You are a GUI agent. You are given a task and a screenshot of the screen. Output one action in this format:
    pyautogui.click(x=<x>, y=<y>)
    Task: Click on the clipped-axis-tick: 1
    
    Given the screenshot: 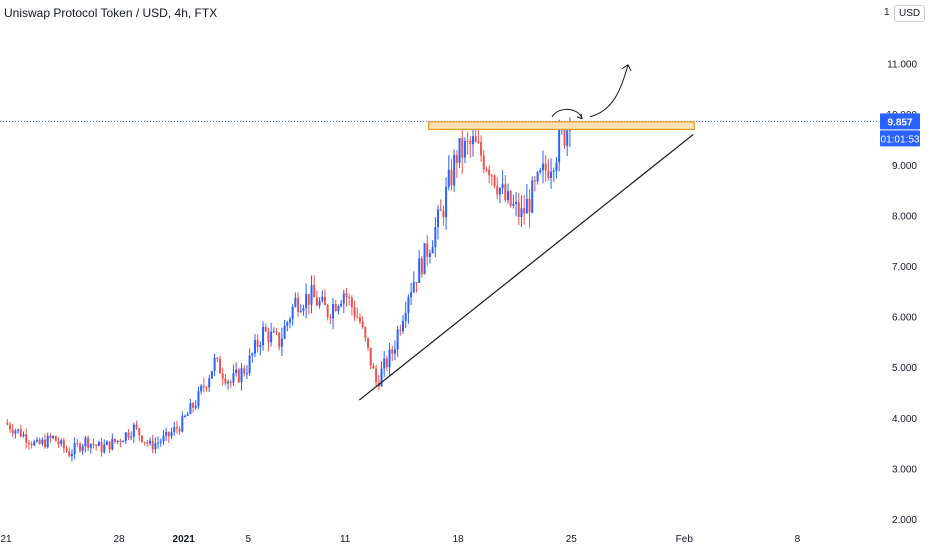 What is the action you would take?
    pyautogui.click(x=887, y=12)
    